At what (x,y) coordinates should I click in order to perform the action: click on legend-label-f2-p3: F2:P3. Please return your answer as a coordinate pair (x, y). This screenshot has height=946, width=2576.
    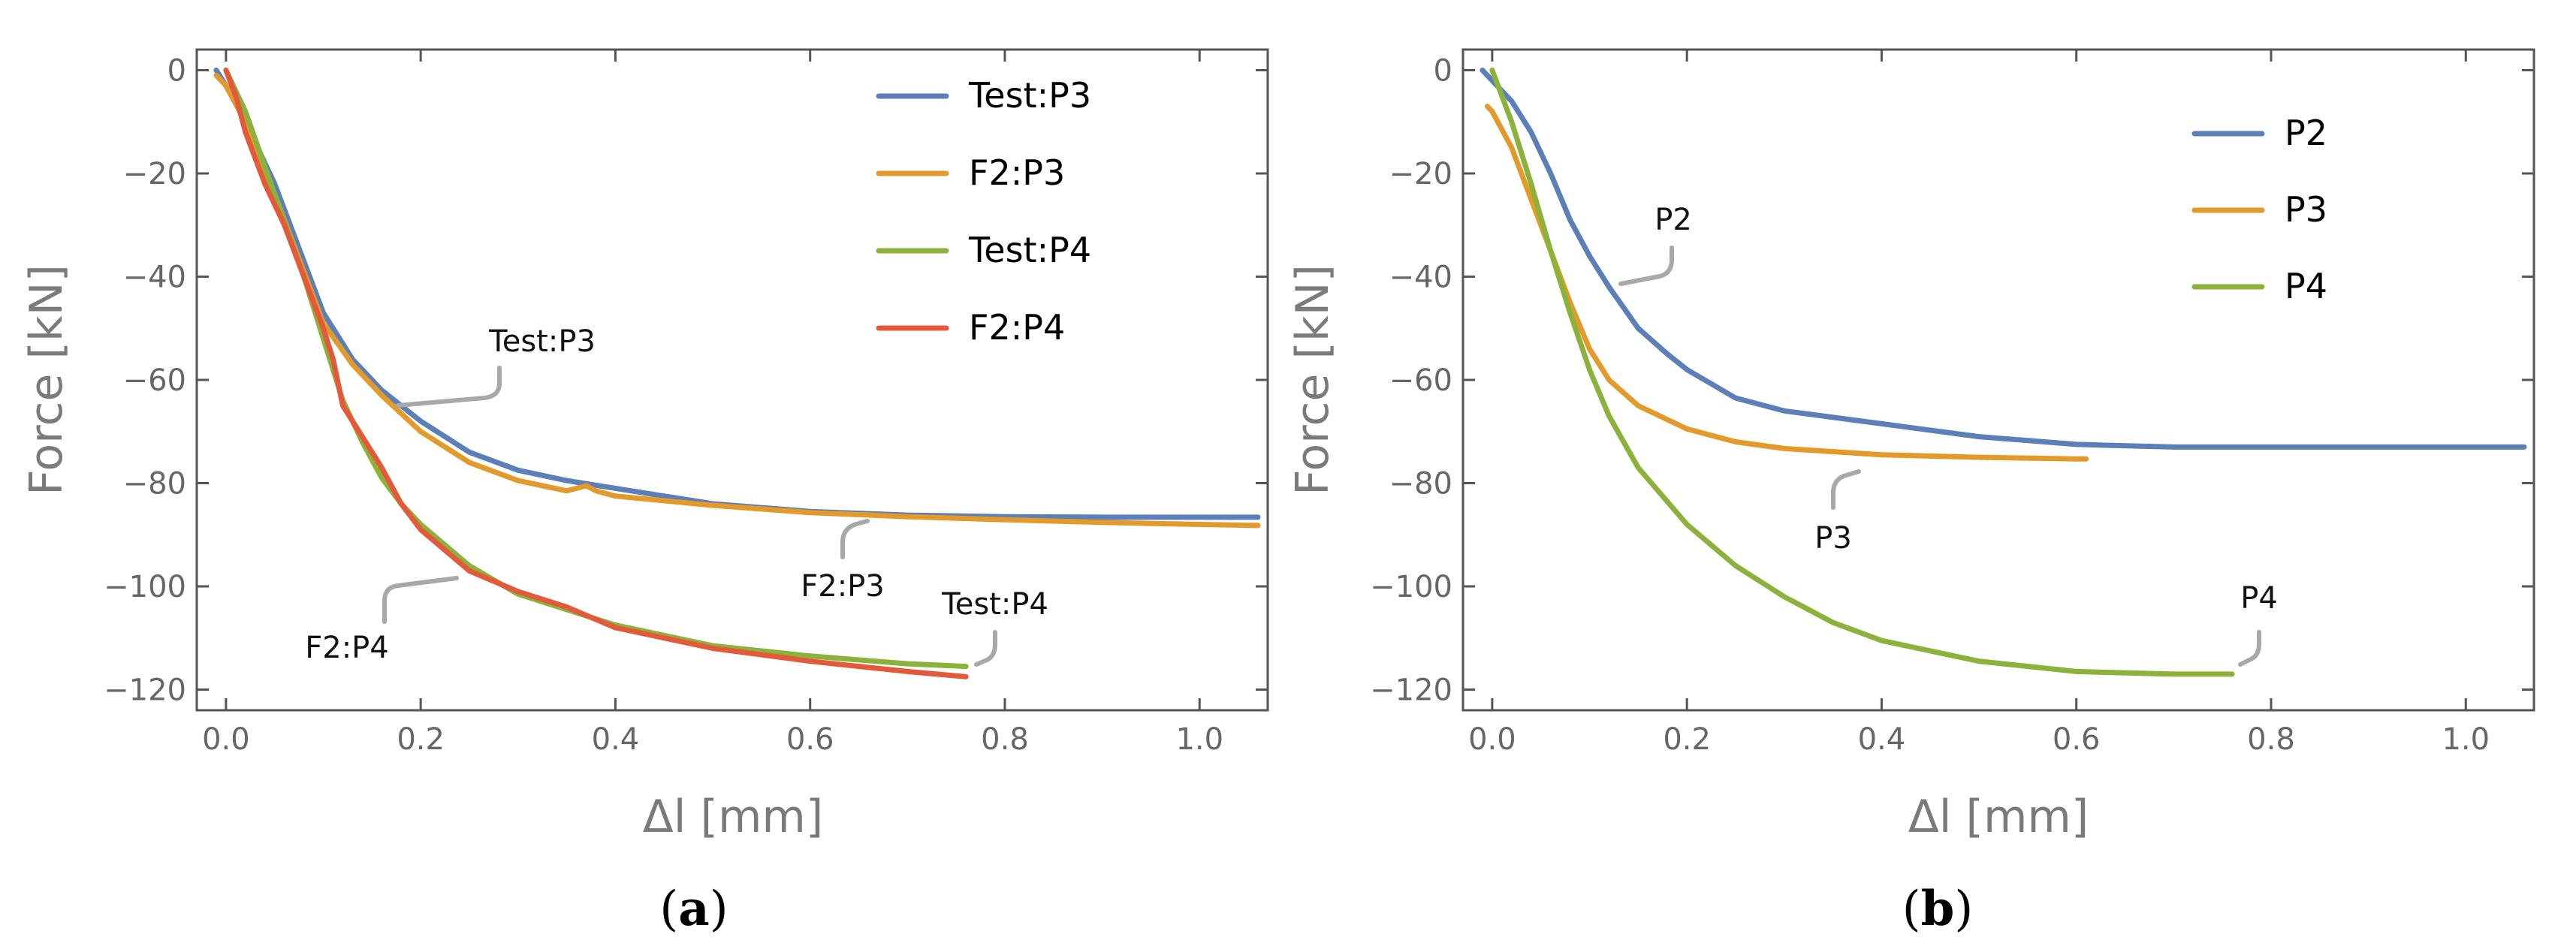
    Looking at the image, I should click on (1017, 172).